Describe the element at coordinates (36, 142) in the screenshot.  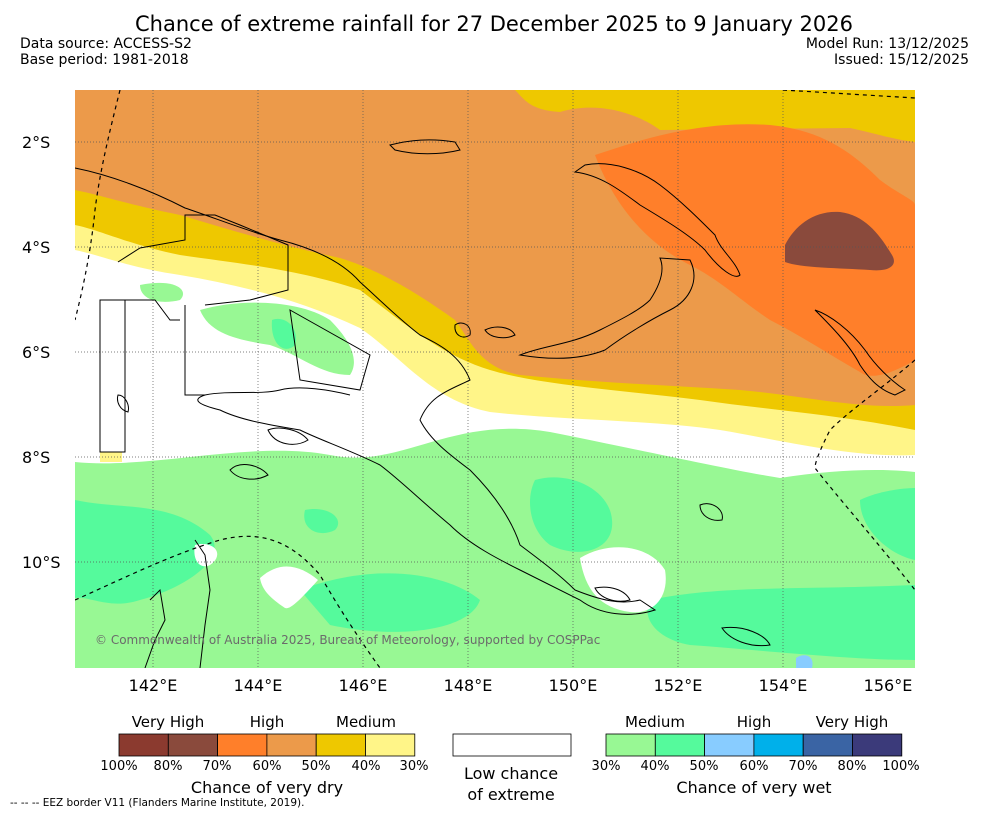
I see `lat-tick-2s: 2°S` at that location.